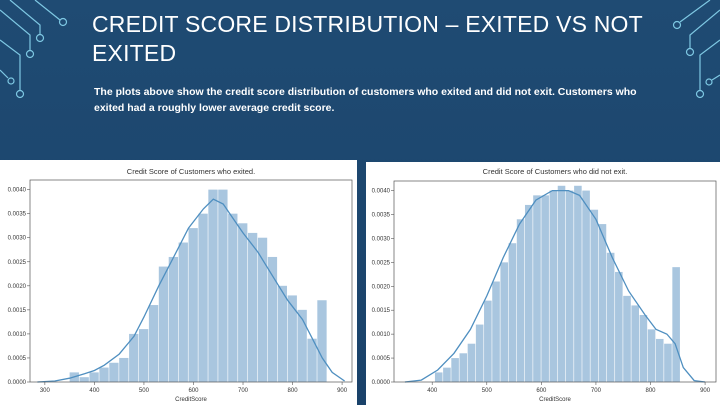 This screenshot has width=720, height=405. What do you see at coordinates (17, 287) in the screenshot?
I see `y-tick-label: 0.0020` at bounding box center [17, 287].